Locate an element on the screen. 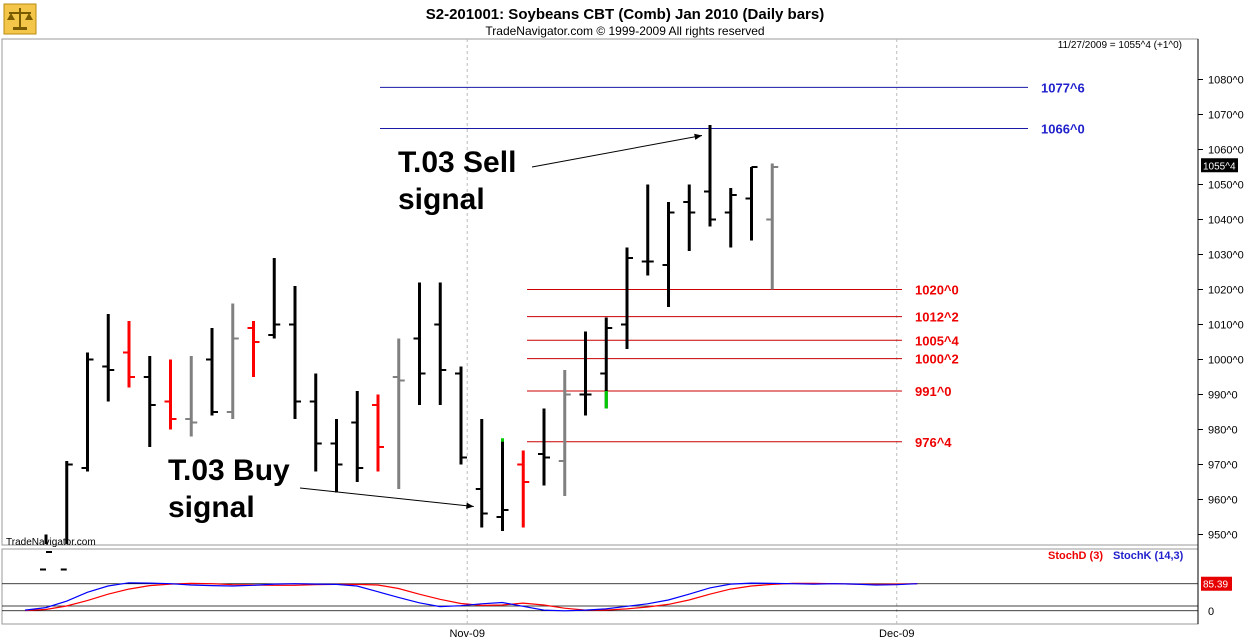 The image size is (1250, 643). retracement-label: 1020^0 is located at coordinates (937, 290).